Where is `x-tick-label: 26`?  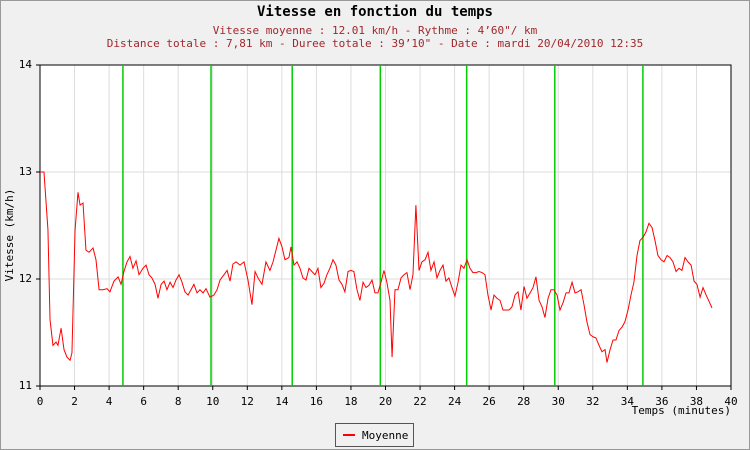 x-tick-label: 26 is located at coordinates (489, 401).